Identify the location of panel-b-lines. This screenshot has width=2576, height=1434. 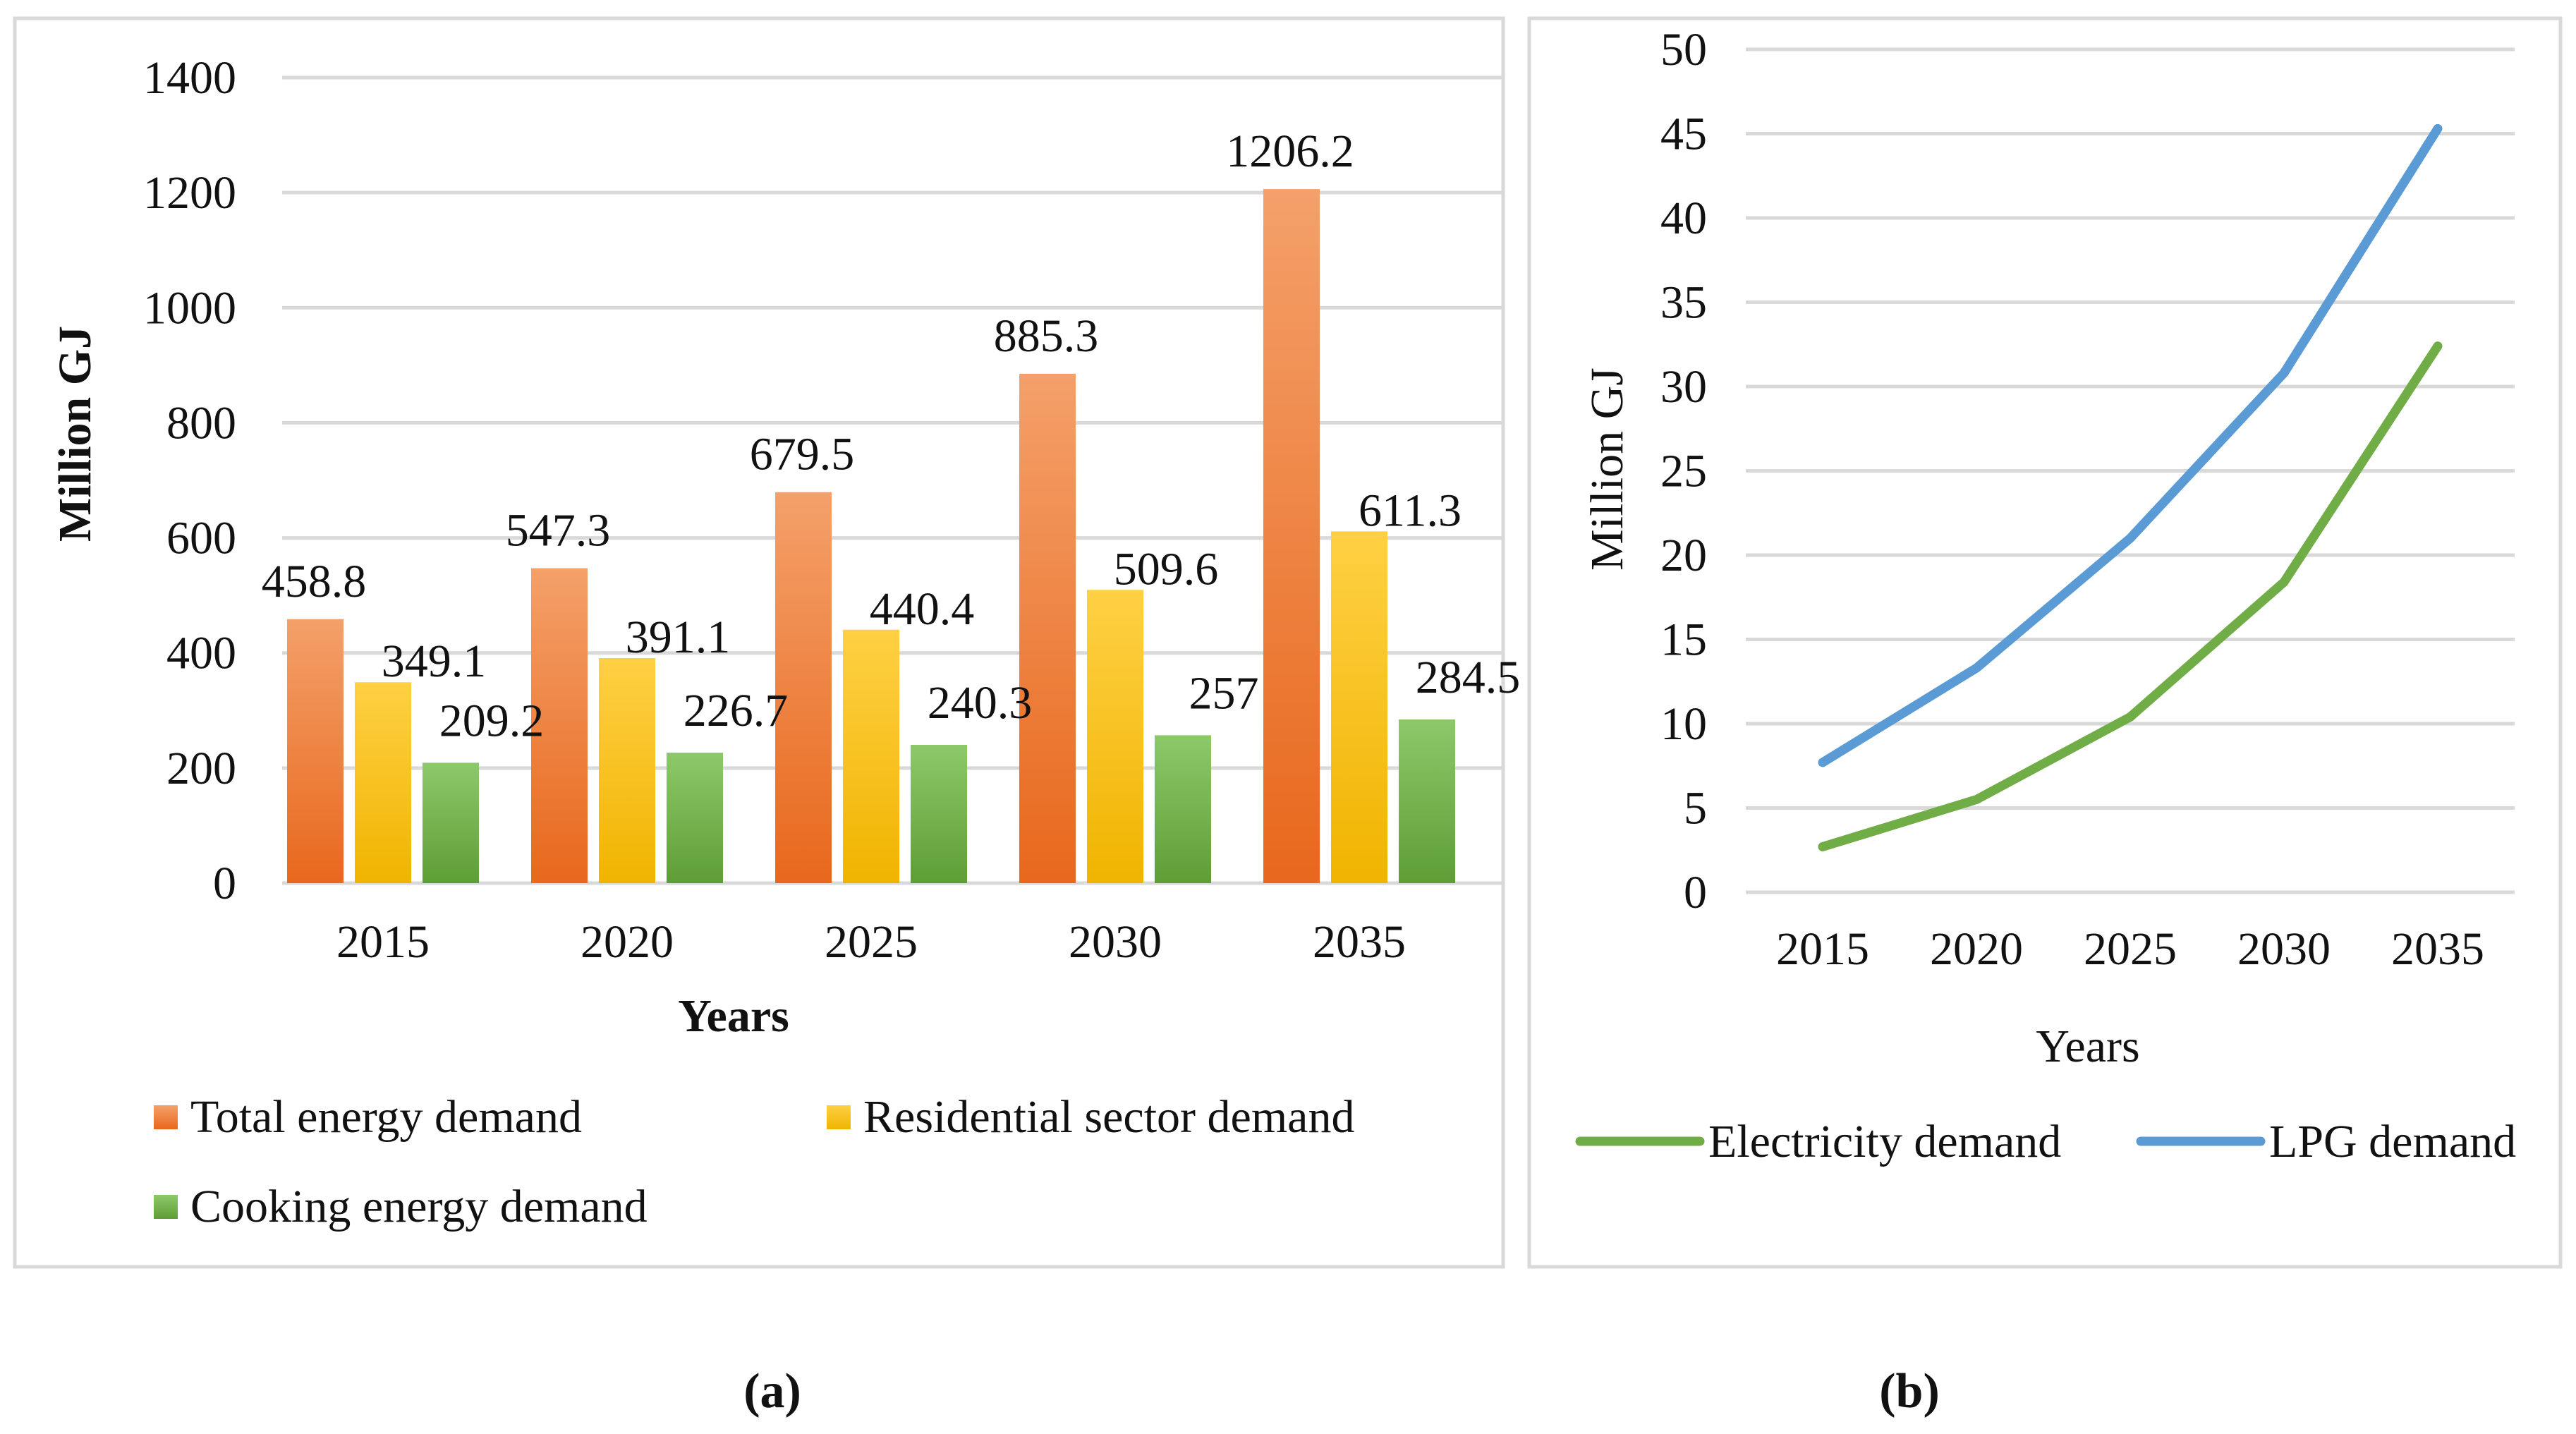
(2130, 487).